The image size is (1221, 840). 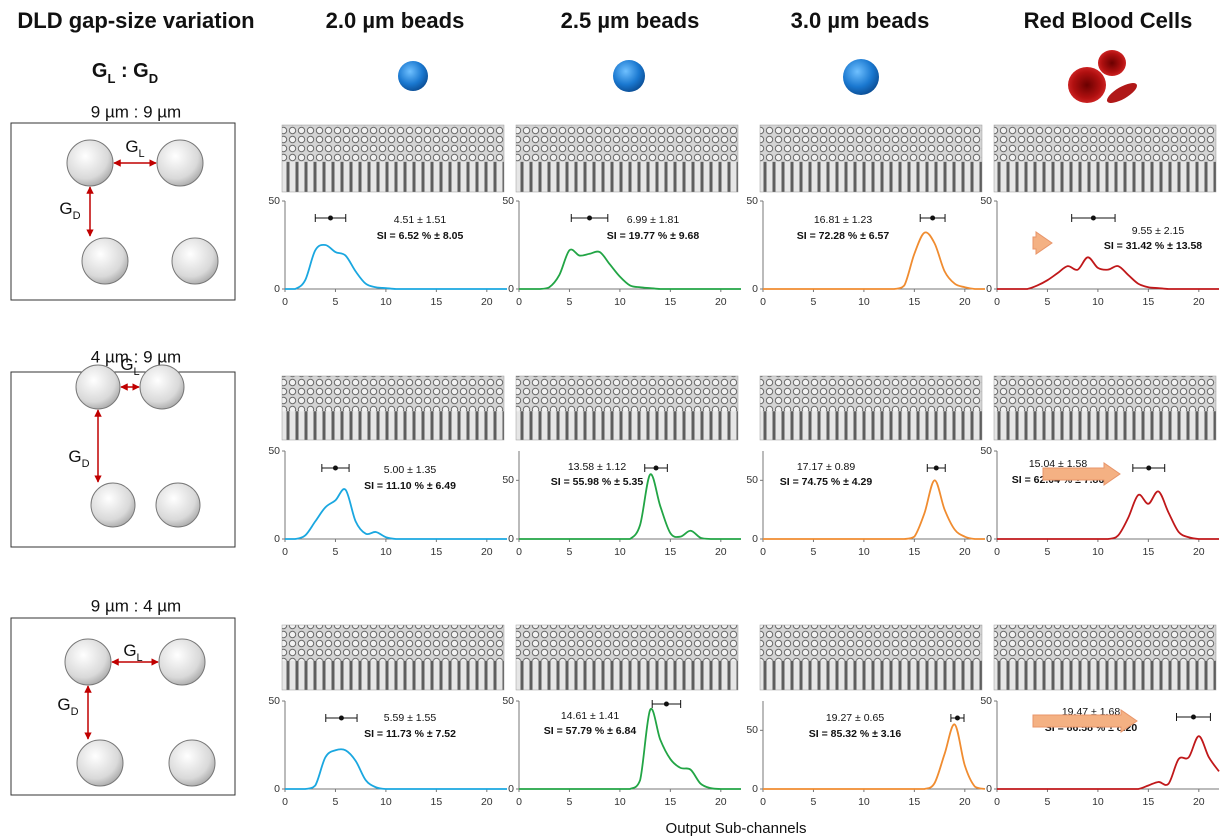 I want to click on mean-label: 19.27 ± 0.65, so click(x=855, y=718).